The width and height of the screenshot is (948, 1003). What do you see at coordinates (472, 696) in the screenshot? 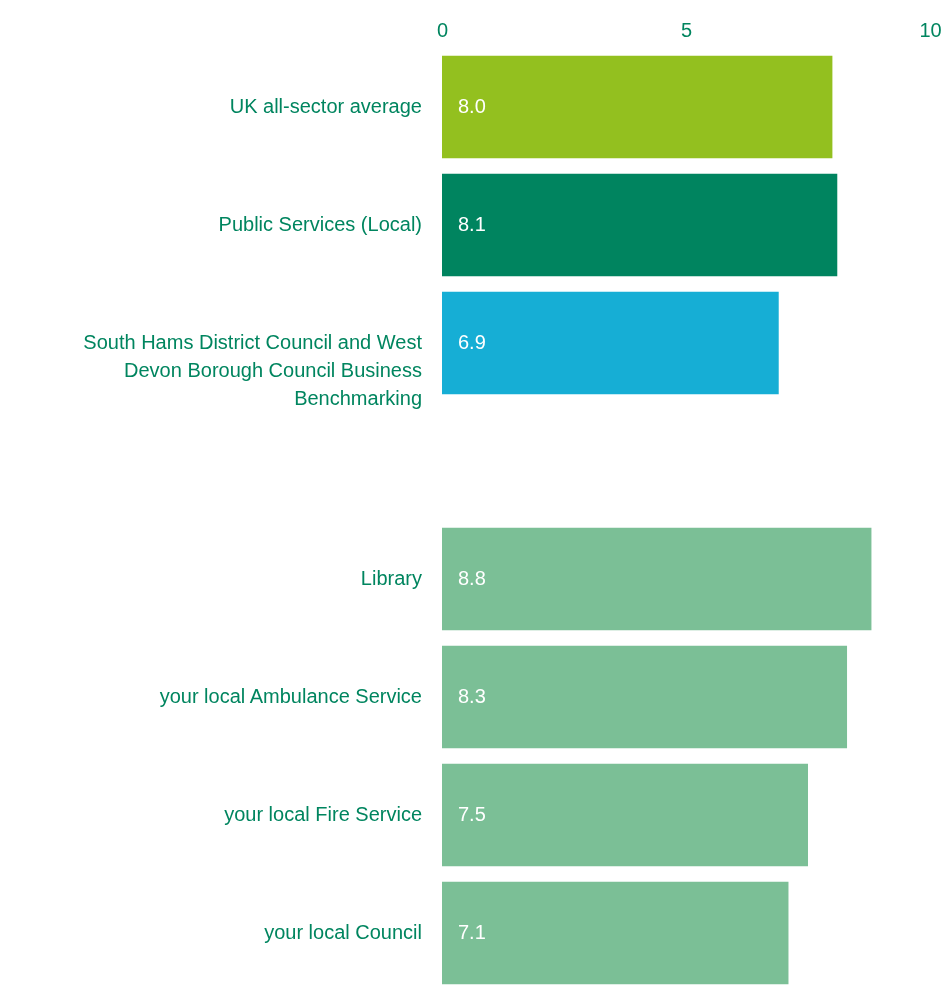
I see `data-label: 8.3` at bounding box center [472, 696].